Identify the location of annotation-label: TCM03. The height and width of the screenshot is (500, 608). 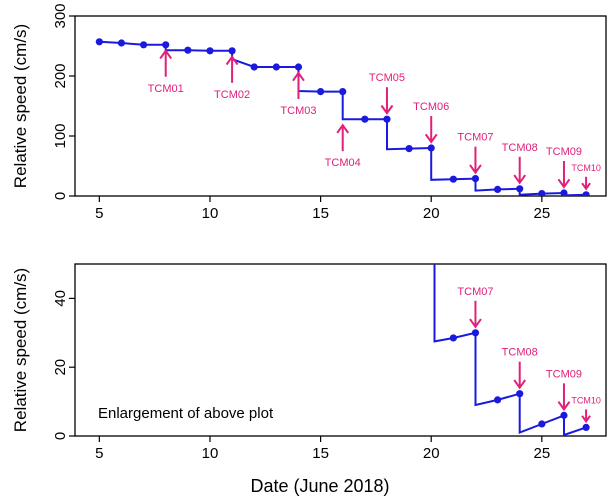
(298, 111).